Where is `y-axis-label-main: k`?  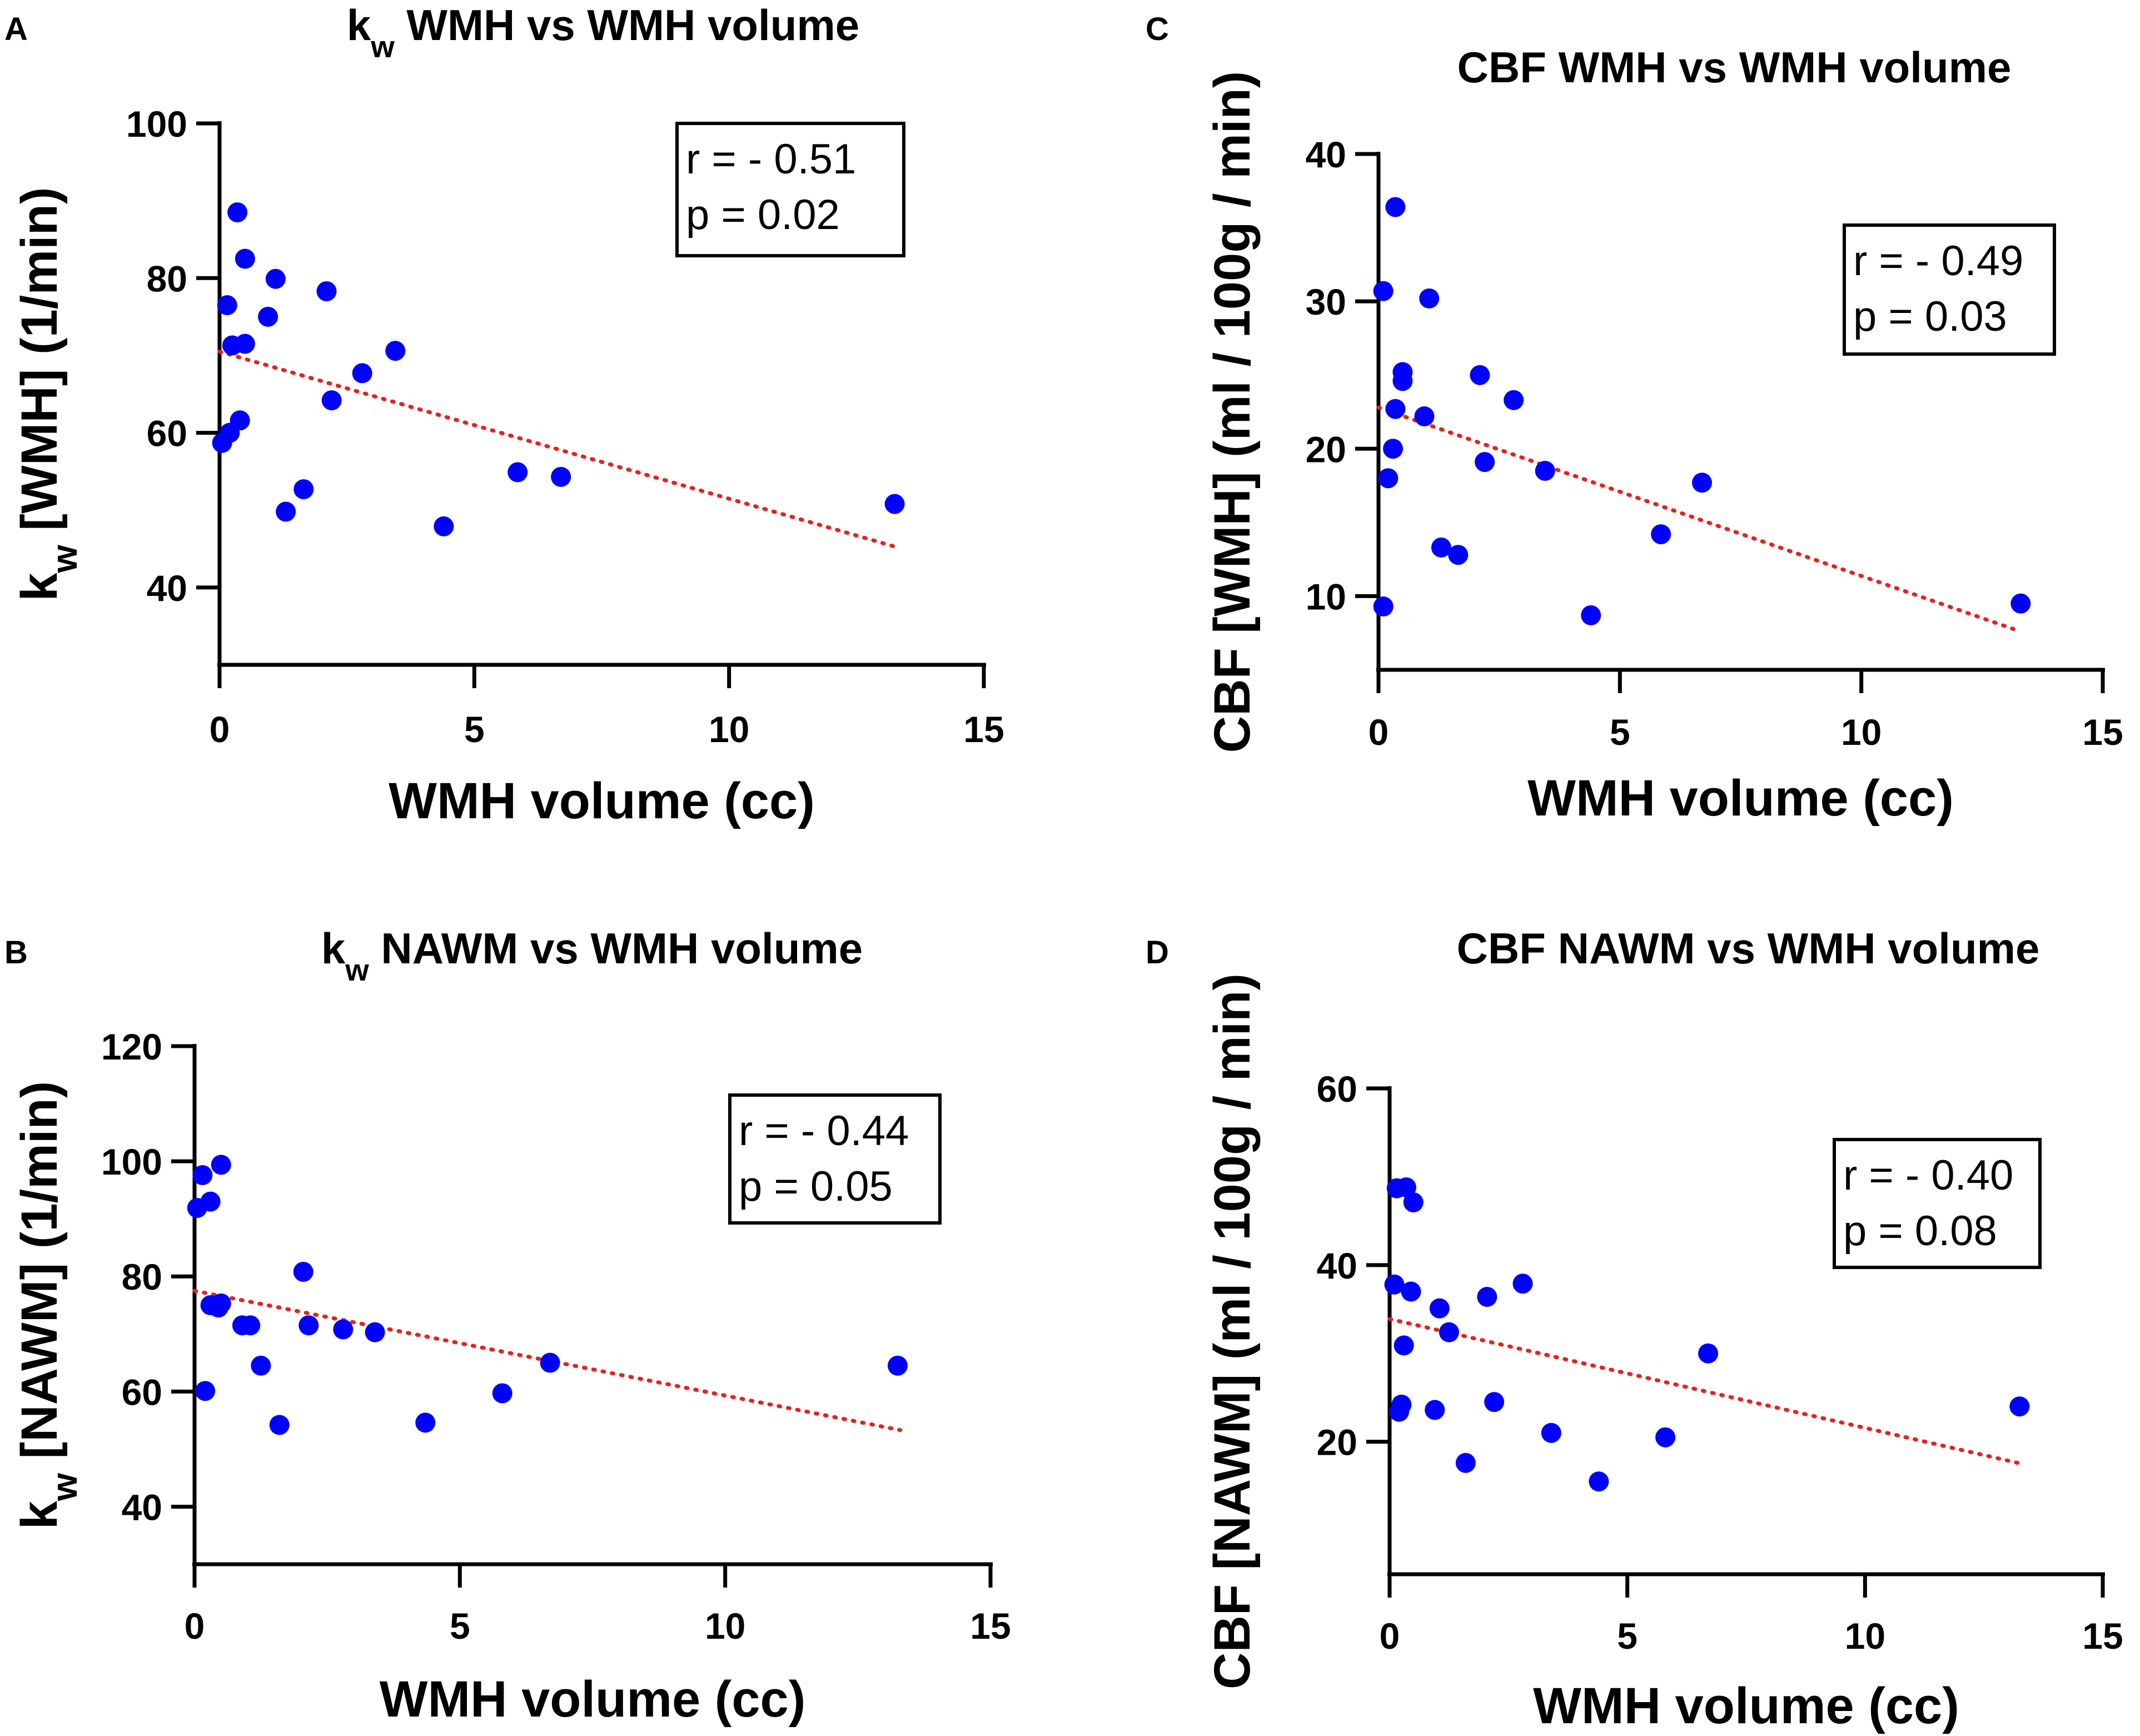 y-axis-label-main: k is located at coordinates (39, 587).